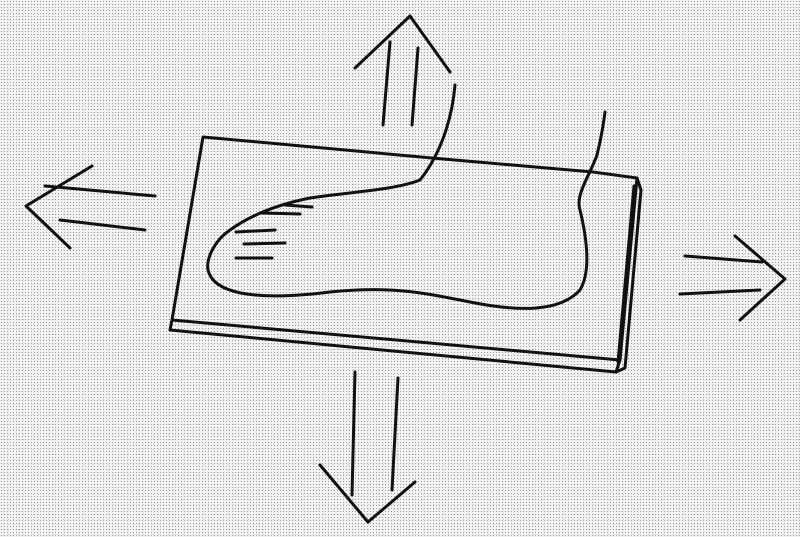  Describe the element at coordinates (386, 83) in the screenshot. I see `up-arrow-shaft-left` at that location.